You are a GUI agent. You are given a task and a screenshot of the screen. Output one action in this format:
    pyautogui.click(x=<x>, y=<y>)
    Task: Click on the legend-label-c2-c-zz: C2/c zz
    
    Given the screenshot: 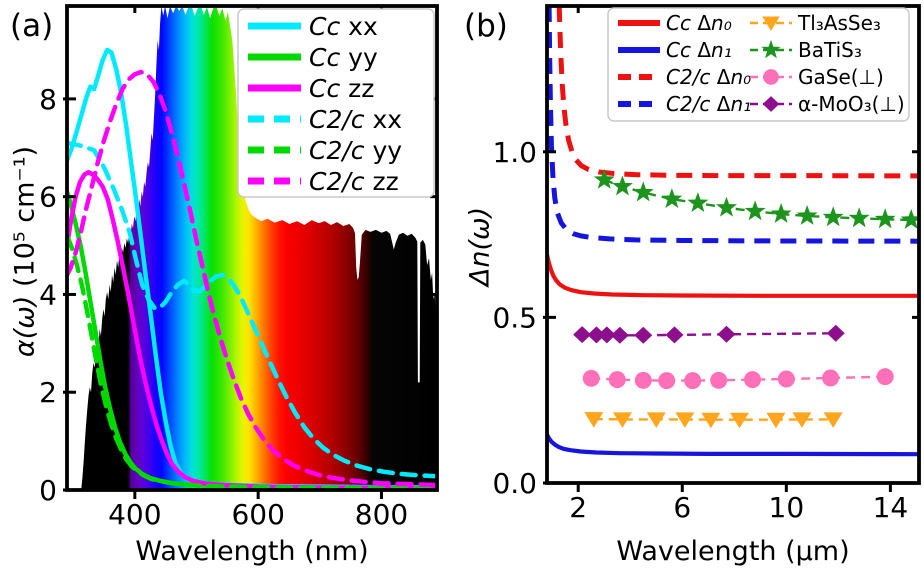 What is the action you would take?
    pyautogui.click(x=354, y=181)
    